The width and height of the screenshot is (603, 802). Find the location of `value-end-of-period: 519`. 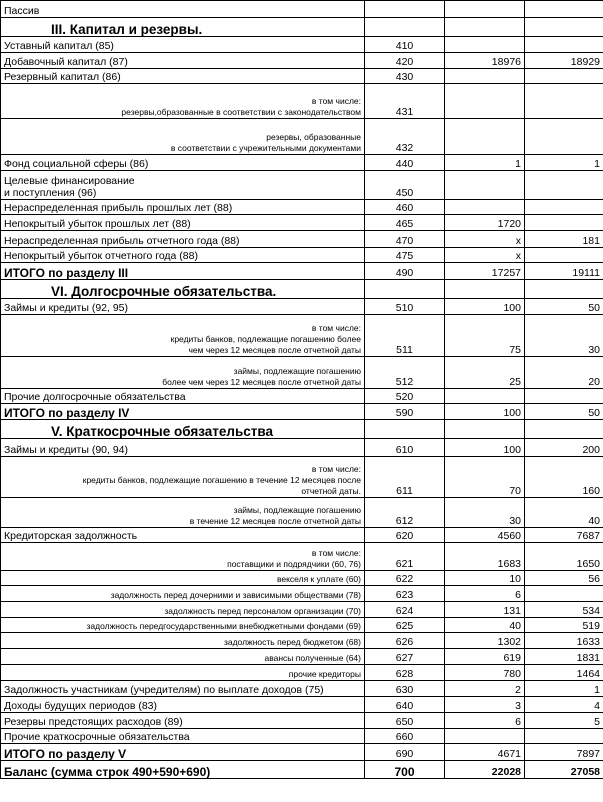

value-end-of-period: 519 is located at coordinates (563, 625).